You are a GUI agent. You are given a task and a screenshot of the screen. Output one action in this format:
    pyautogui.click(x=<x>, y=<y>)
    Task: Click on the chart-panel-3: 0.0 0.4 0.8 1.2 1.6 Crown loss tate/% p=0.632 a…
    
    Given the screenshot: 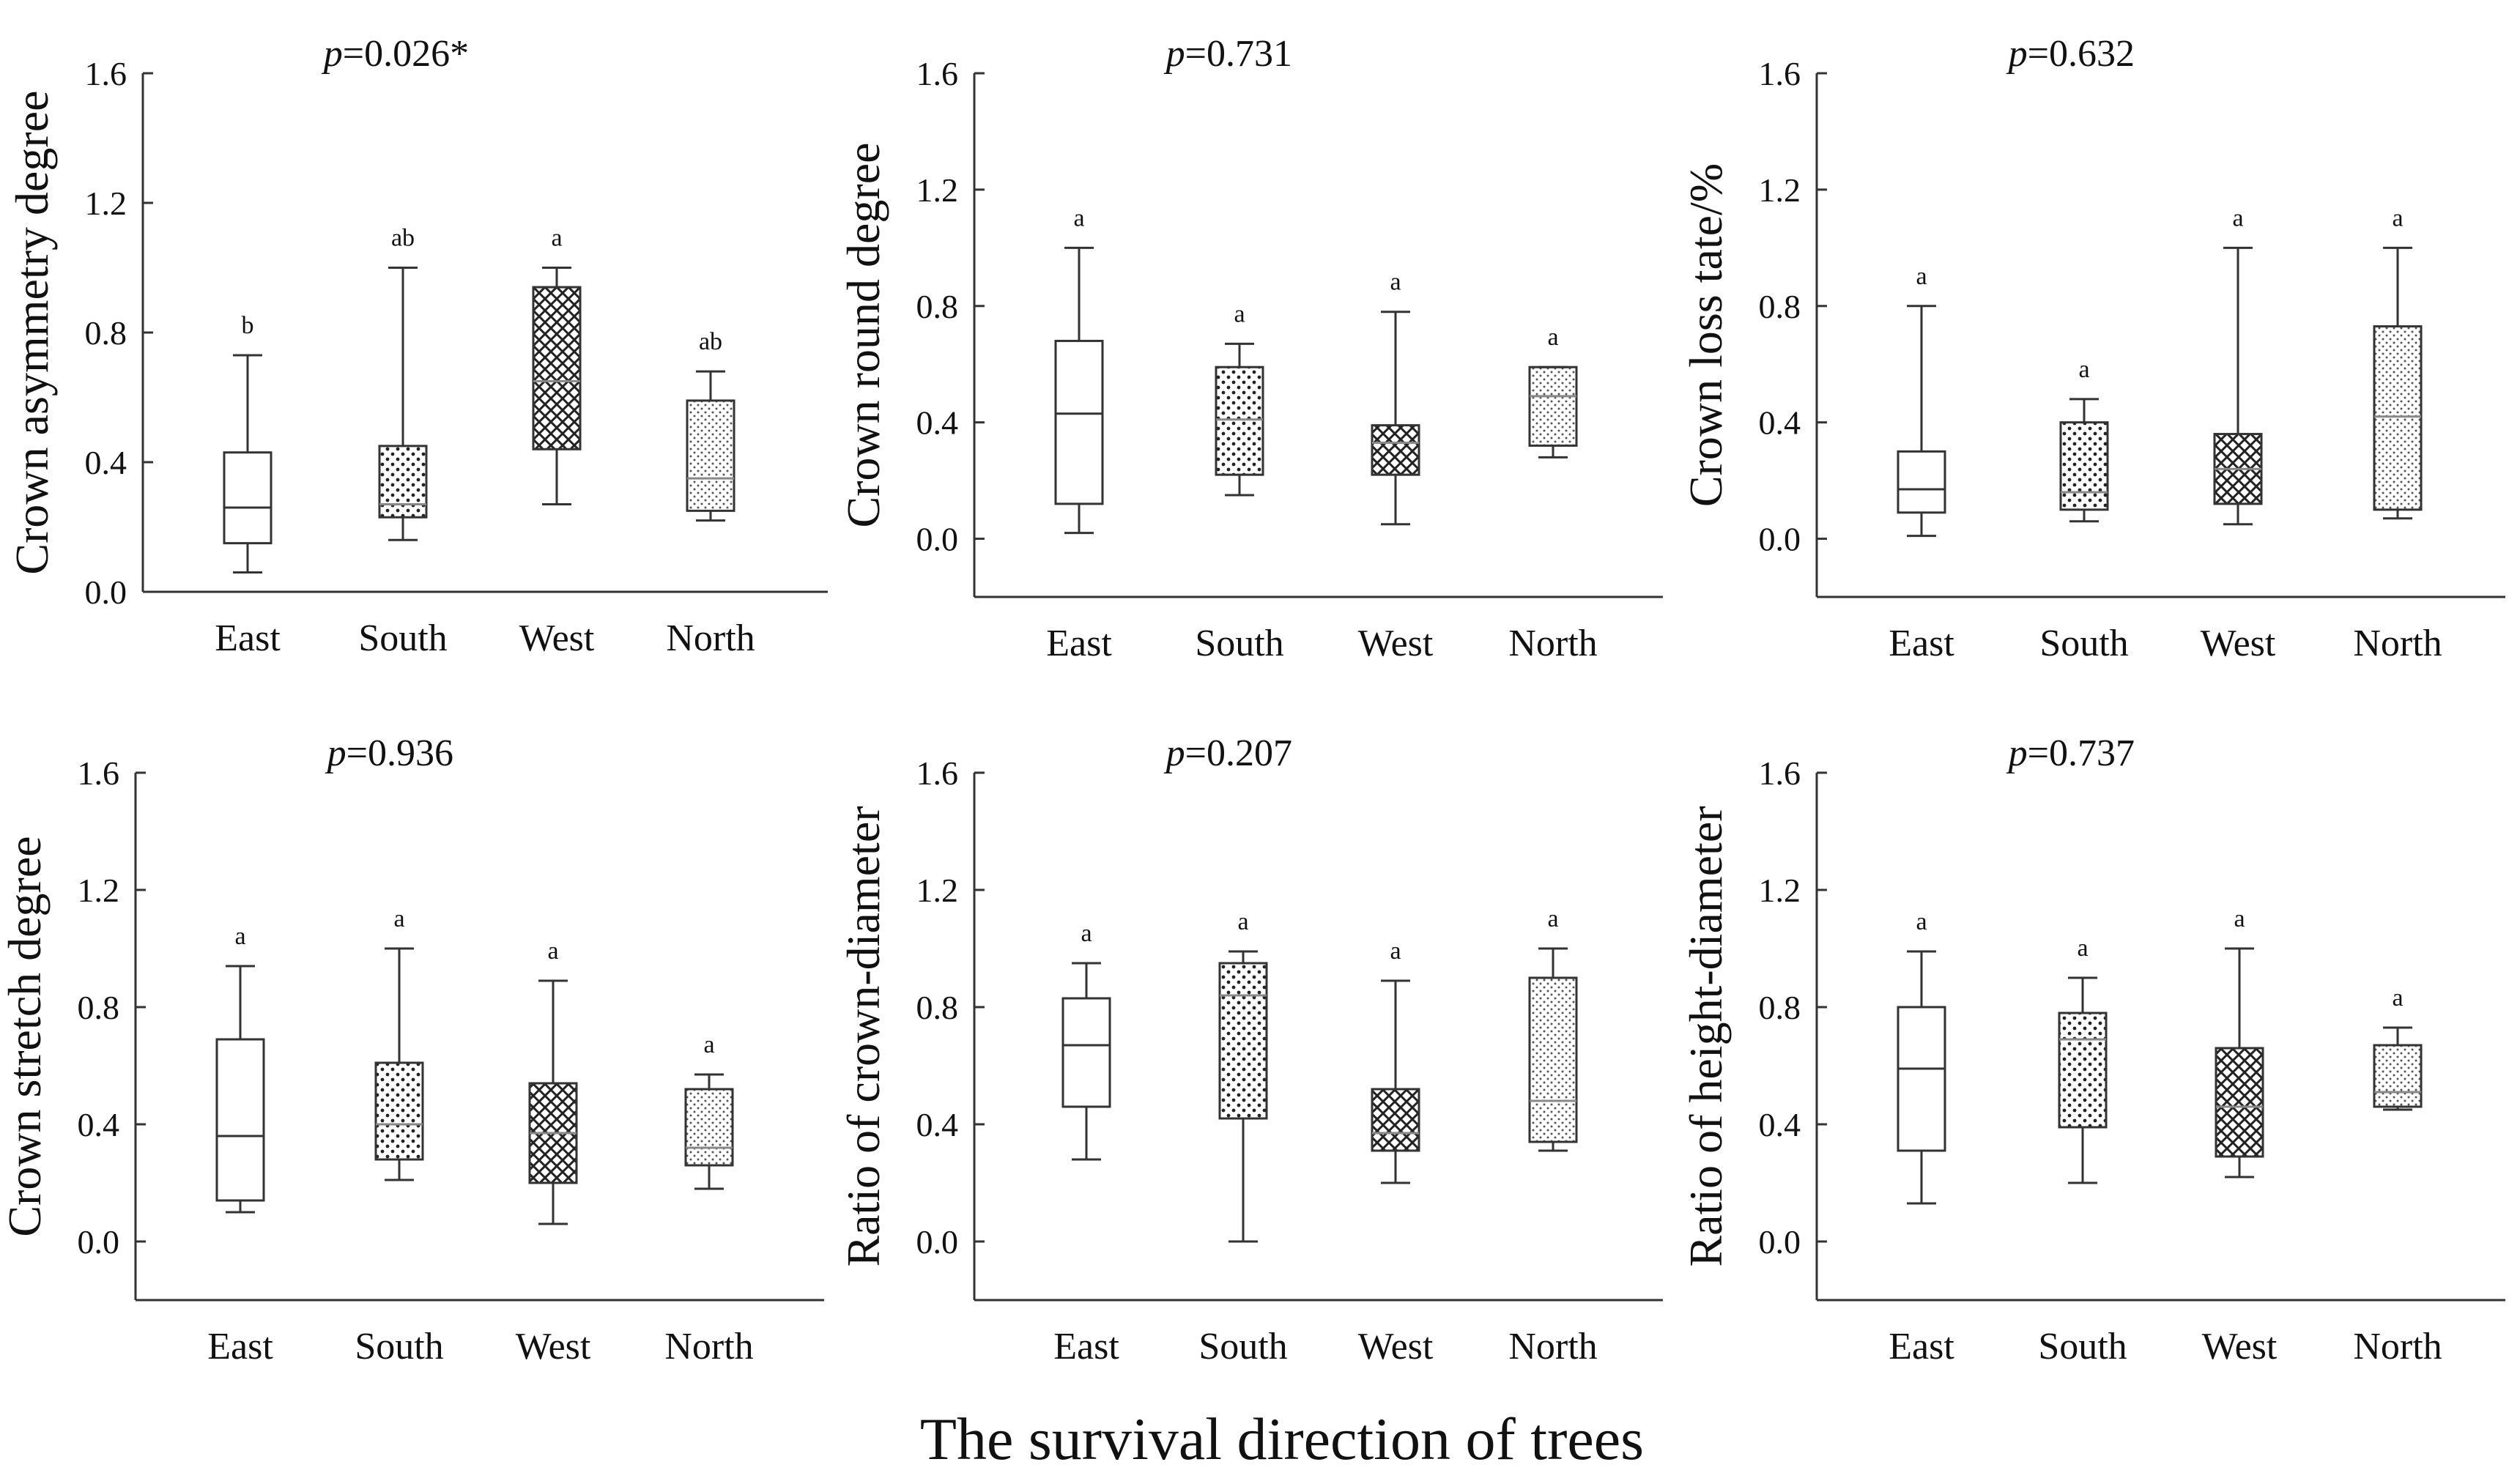 What is the action you would take?
    pyautogui.click(x=2092, y=349)
    